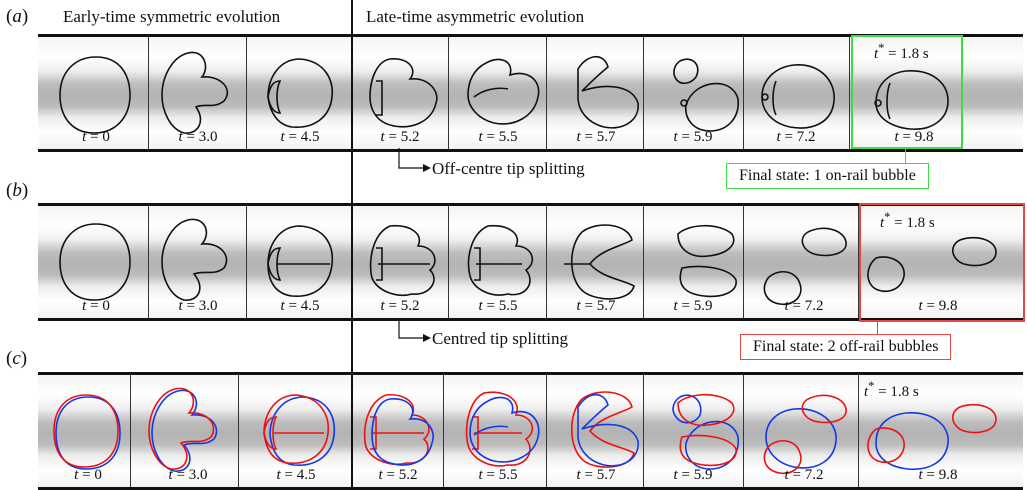  What do you see at coordinates (693, 475) in the screenshot?
I see `time-label-c-6: t = 5.9` at bounding box center [693, 475].